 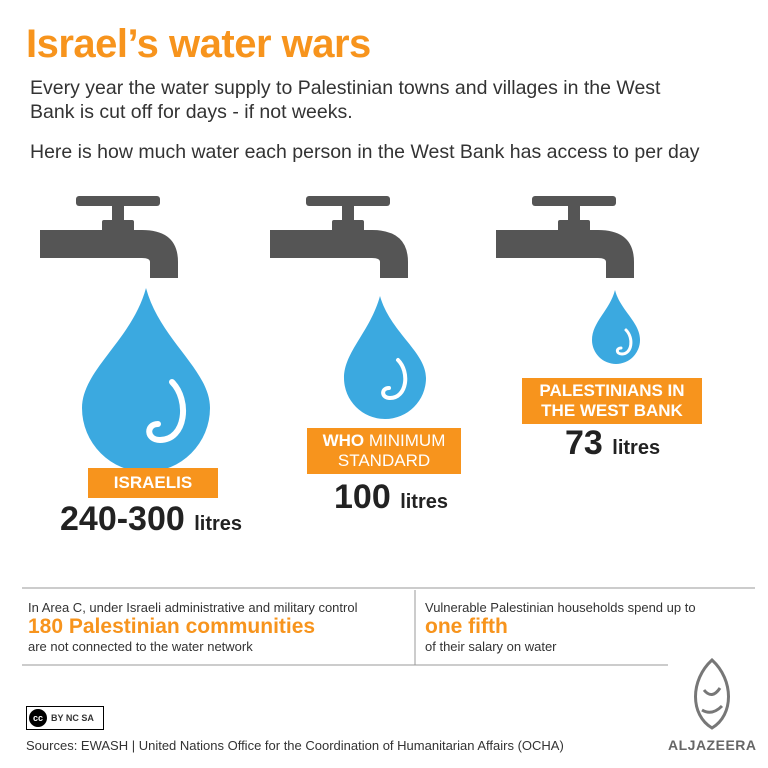 I want to click on fact-tail: are not connected to the water network, so click(x=140, y=646).